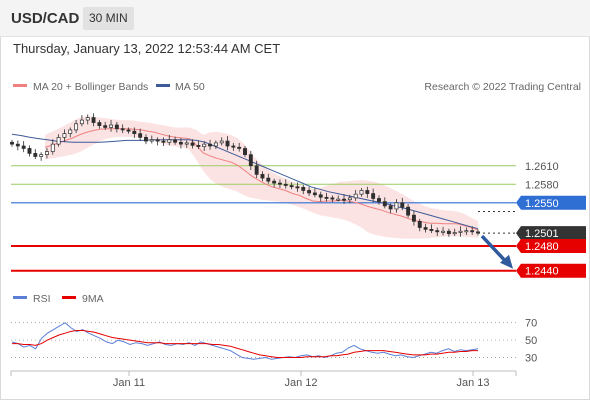  What do you see at coordinates (542, 185) in the screenshot?
I see `level-label-pivot: 1.2580` at bounding box center [542, 185].